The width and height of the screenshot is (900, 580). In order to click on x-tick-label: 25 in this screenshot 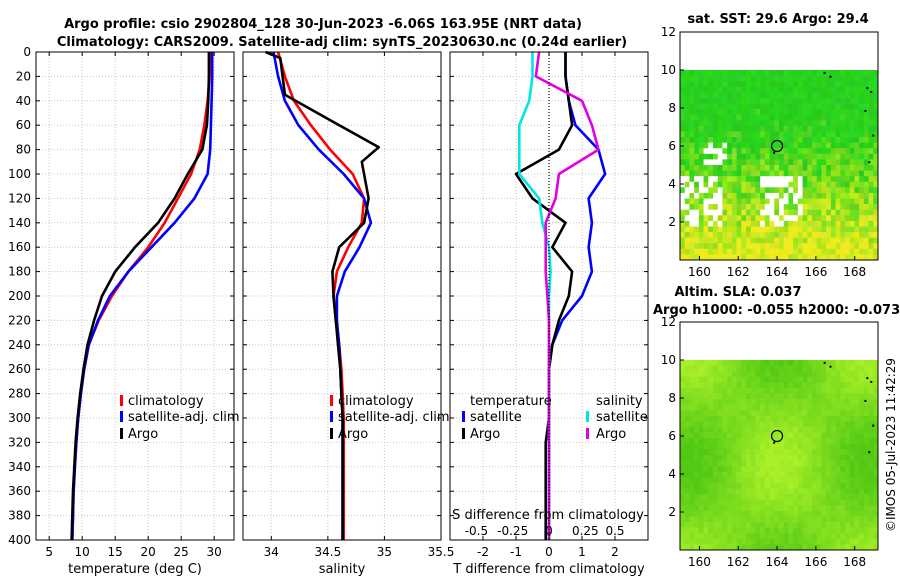, I will do `click(181, 552)`.